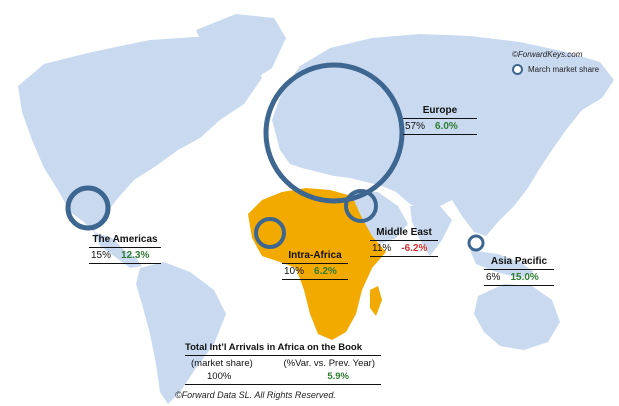  I want to click on region-change: 6.2%, so click(325, 271).